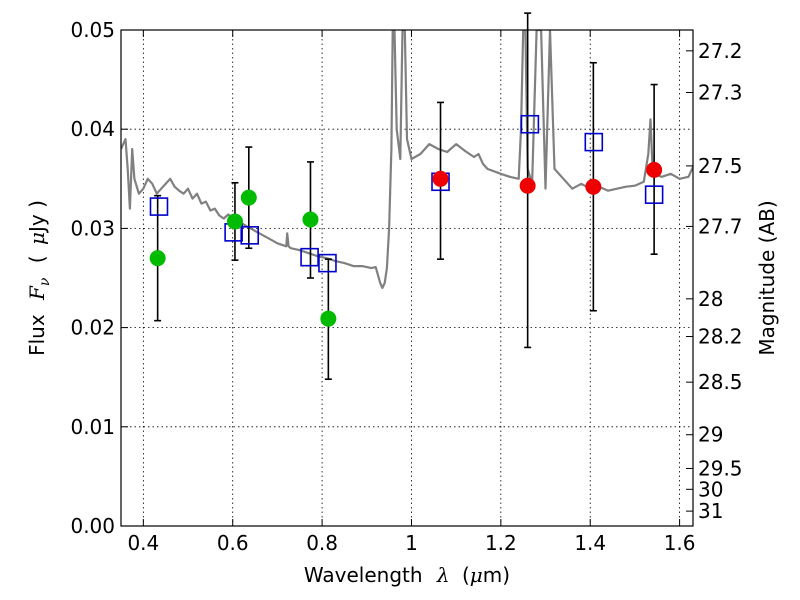  Describe the element at coordinates (501, 543) in the screenshot. I see `x-tick-label: 1.2` at that location.